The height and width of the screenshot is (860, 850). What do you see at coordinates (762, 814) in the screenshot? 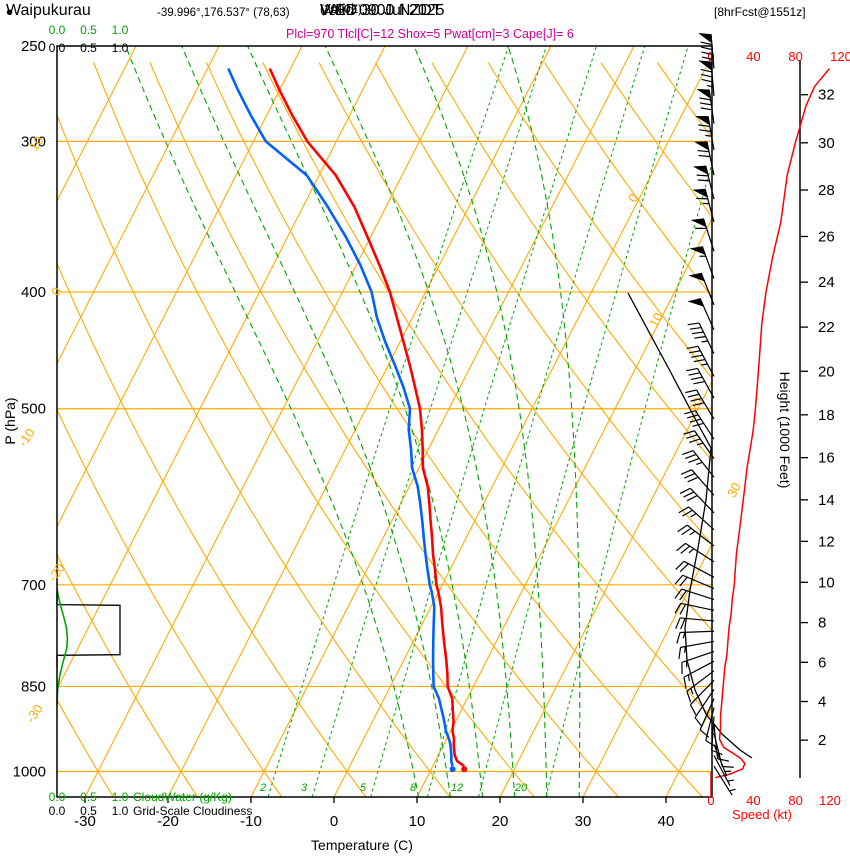
I see `svg-text: Speed (kt)` at bounding box center [762, 814].